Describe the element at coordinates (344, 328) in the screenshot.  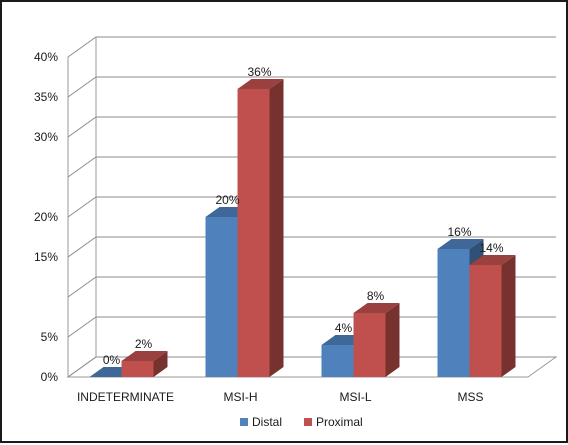
I see `data-label-distal: 4%` at that location.